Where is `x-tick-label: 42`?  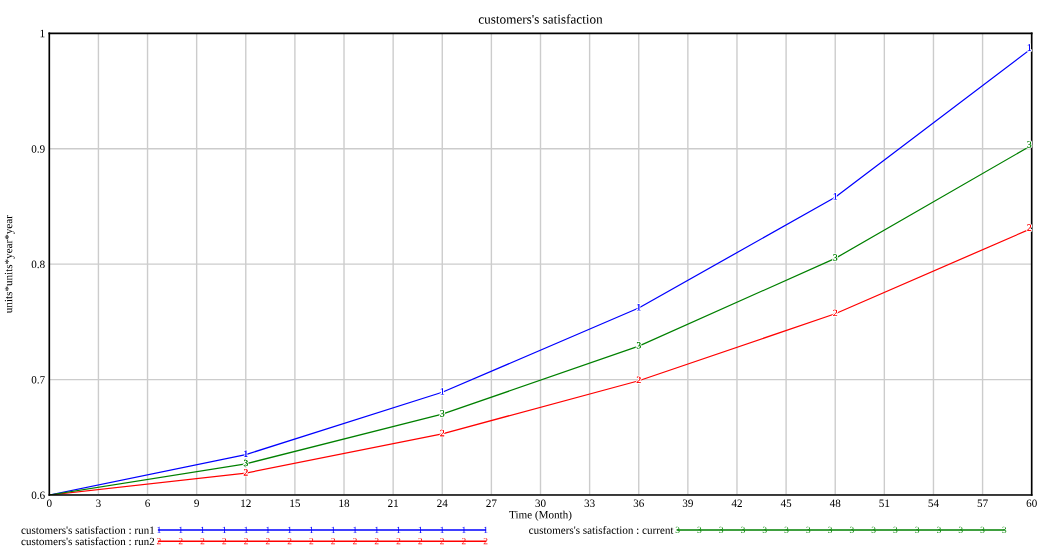
x-tick-label: 42 is located at coordinates (736, 503).